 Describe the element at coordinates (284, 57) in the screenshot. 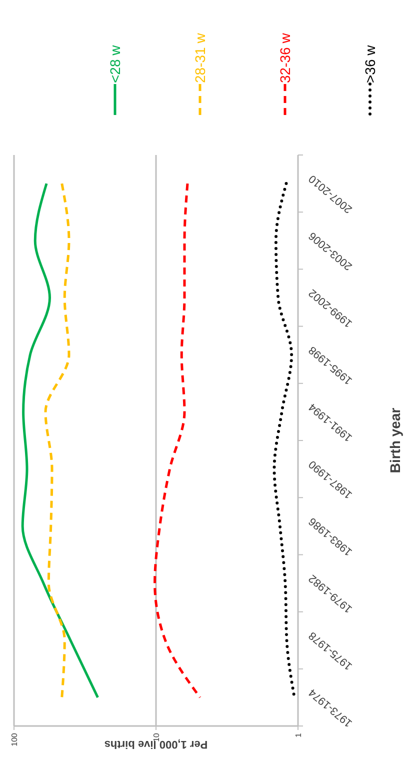

I see `text: 32-36 w` at that location.